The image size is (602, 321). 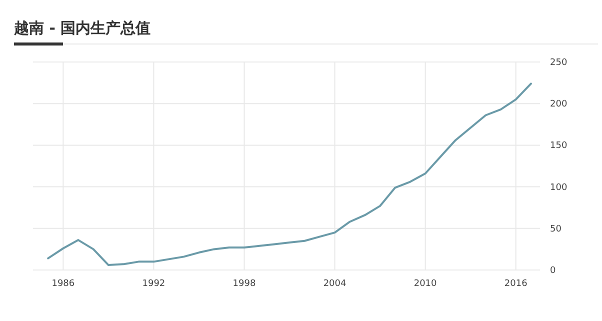 I want to click on y-tick-label: 150, so click(x=559, y=146).